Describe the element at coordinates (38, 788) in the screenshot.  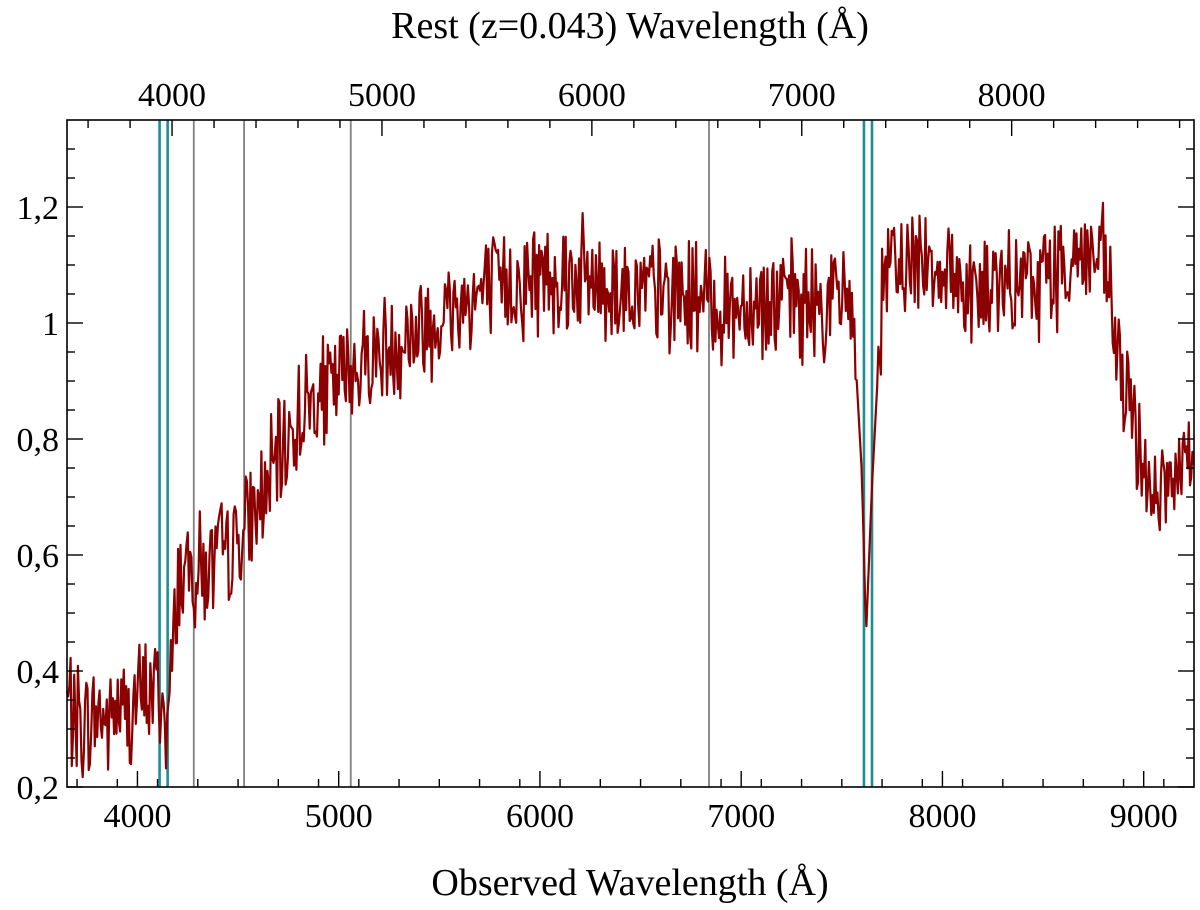
I see `y-tick-label: 0,2` at that location.